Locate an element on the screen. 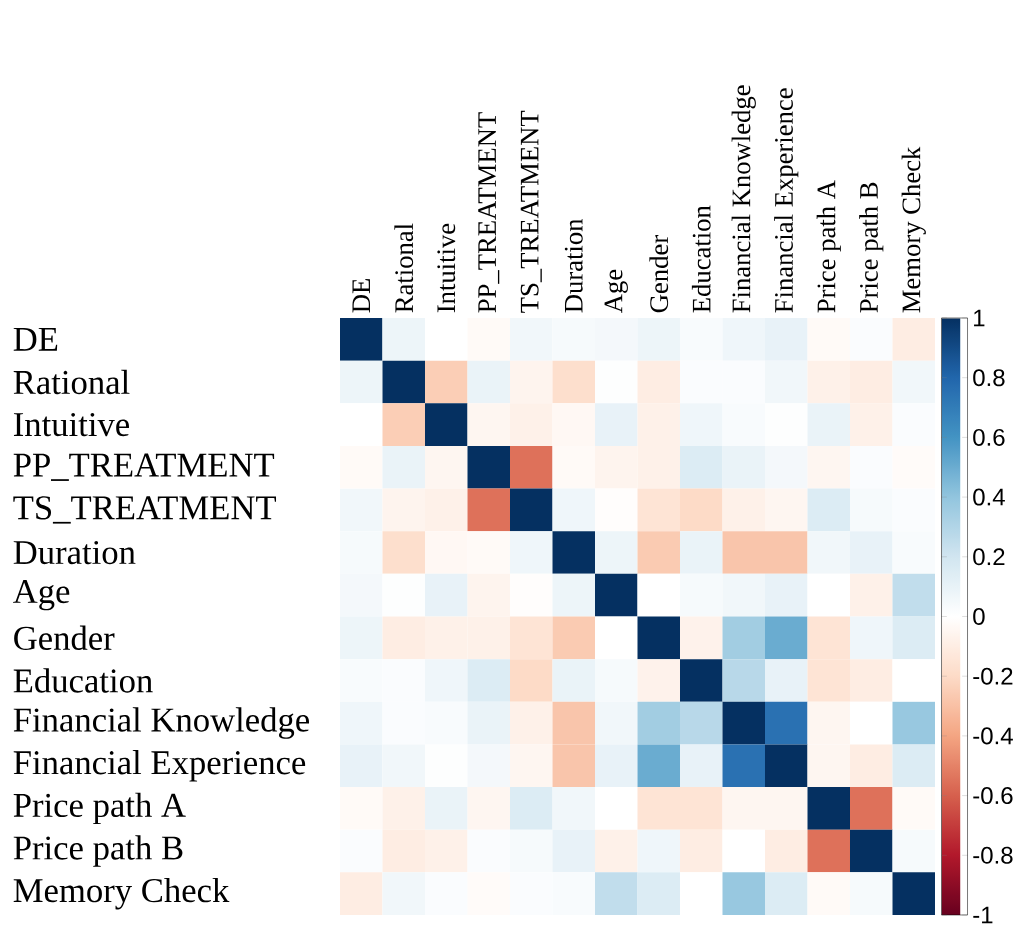  y-tick-label: Price path A is located at coordinates (99, 808).